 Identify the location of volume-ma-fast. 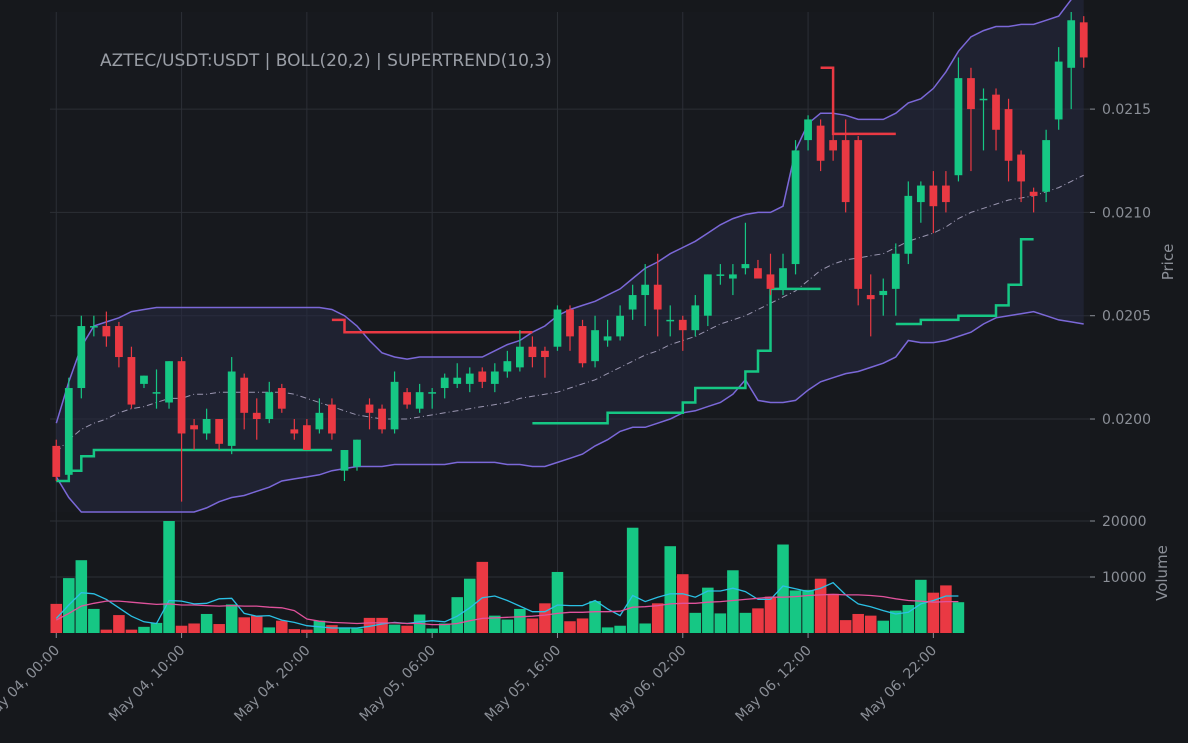
(507, 605).